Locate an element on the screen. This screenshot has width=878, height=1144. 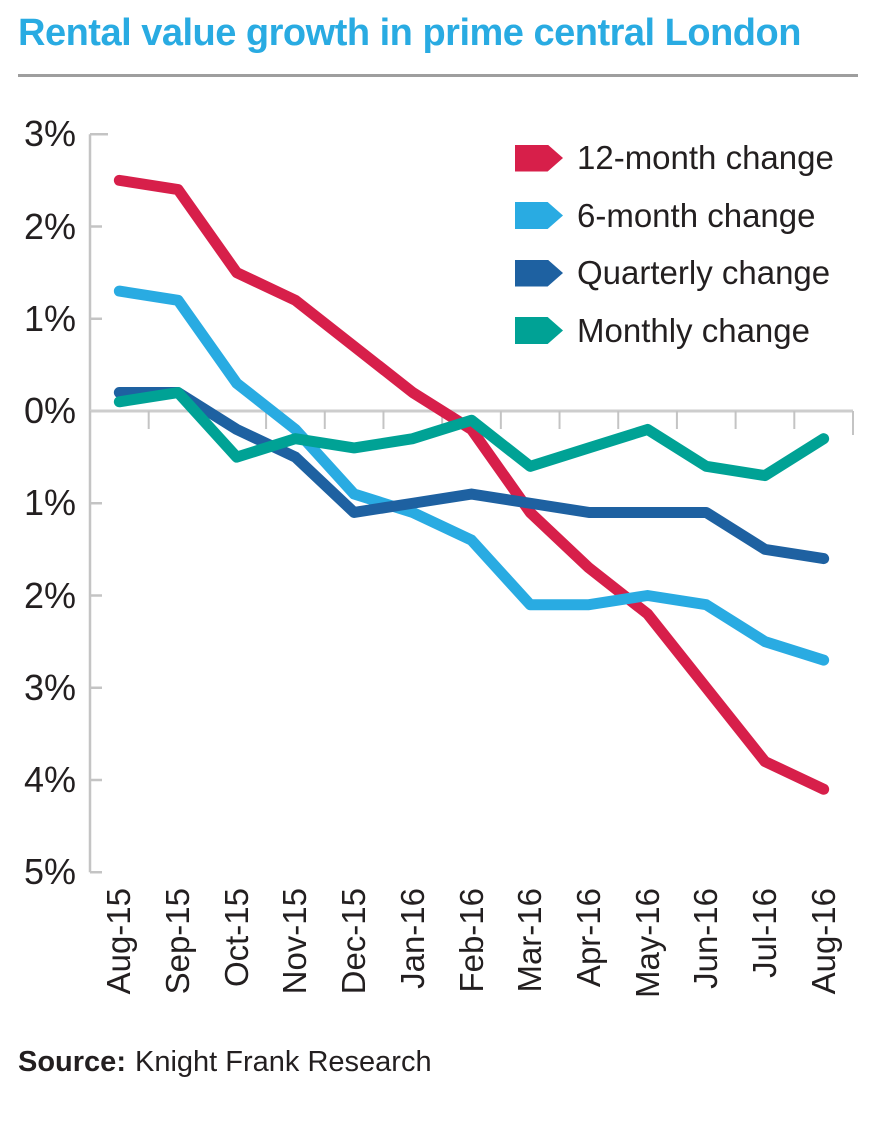
legend-label: Monthly change is located at coordinates (693, 330).